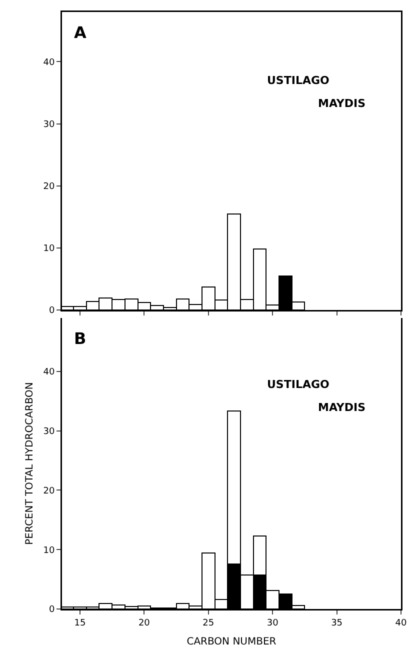 This screenshot has height=667, width=419. I want to click on annotation: A, so click(80, 32).